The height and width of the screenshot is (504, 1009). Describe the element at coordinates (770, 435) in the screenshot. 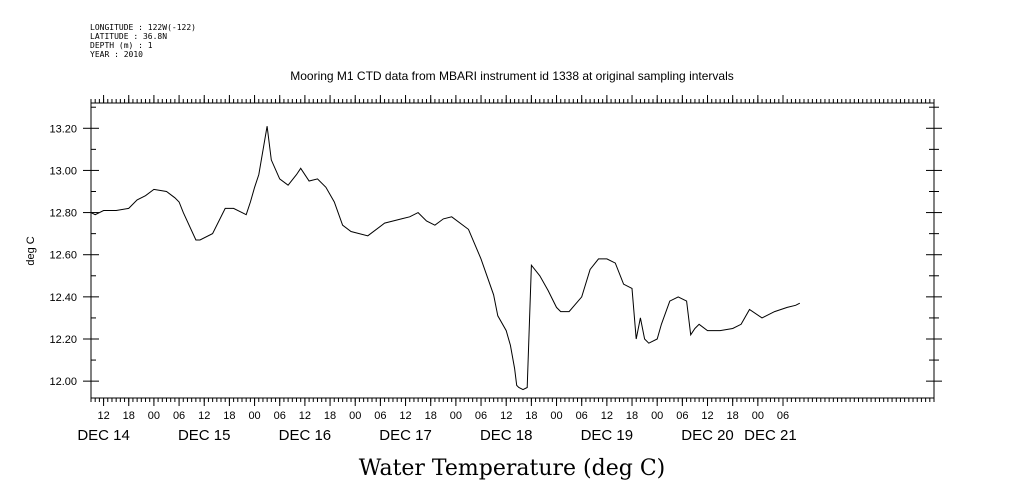

I see `day-label: DEC 21` at that location.